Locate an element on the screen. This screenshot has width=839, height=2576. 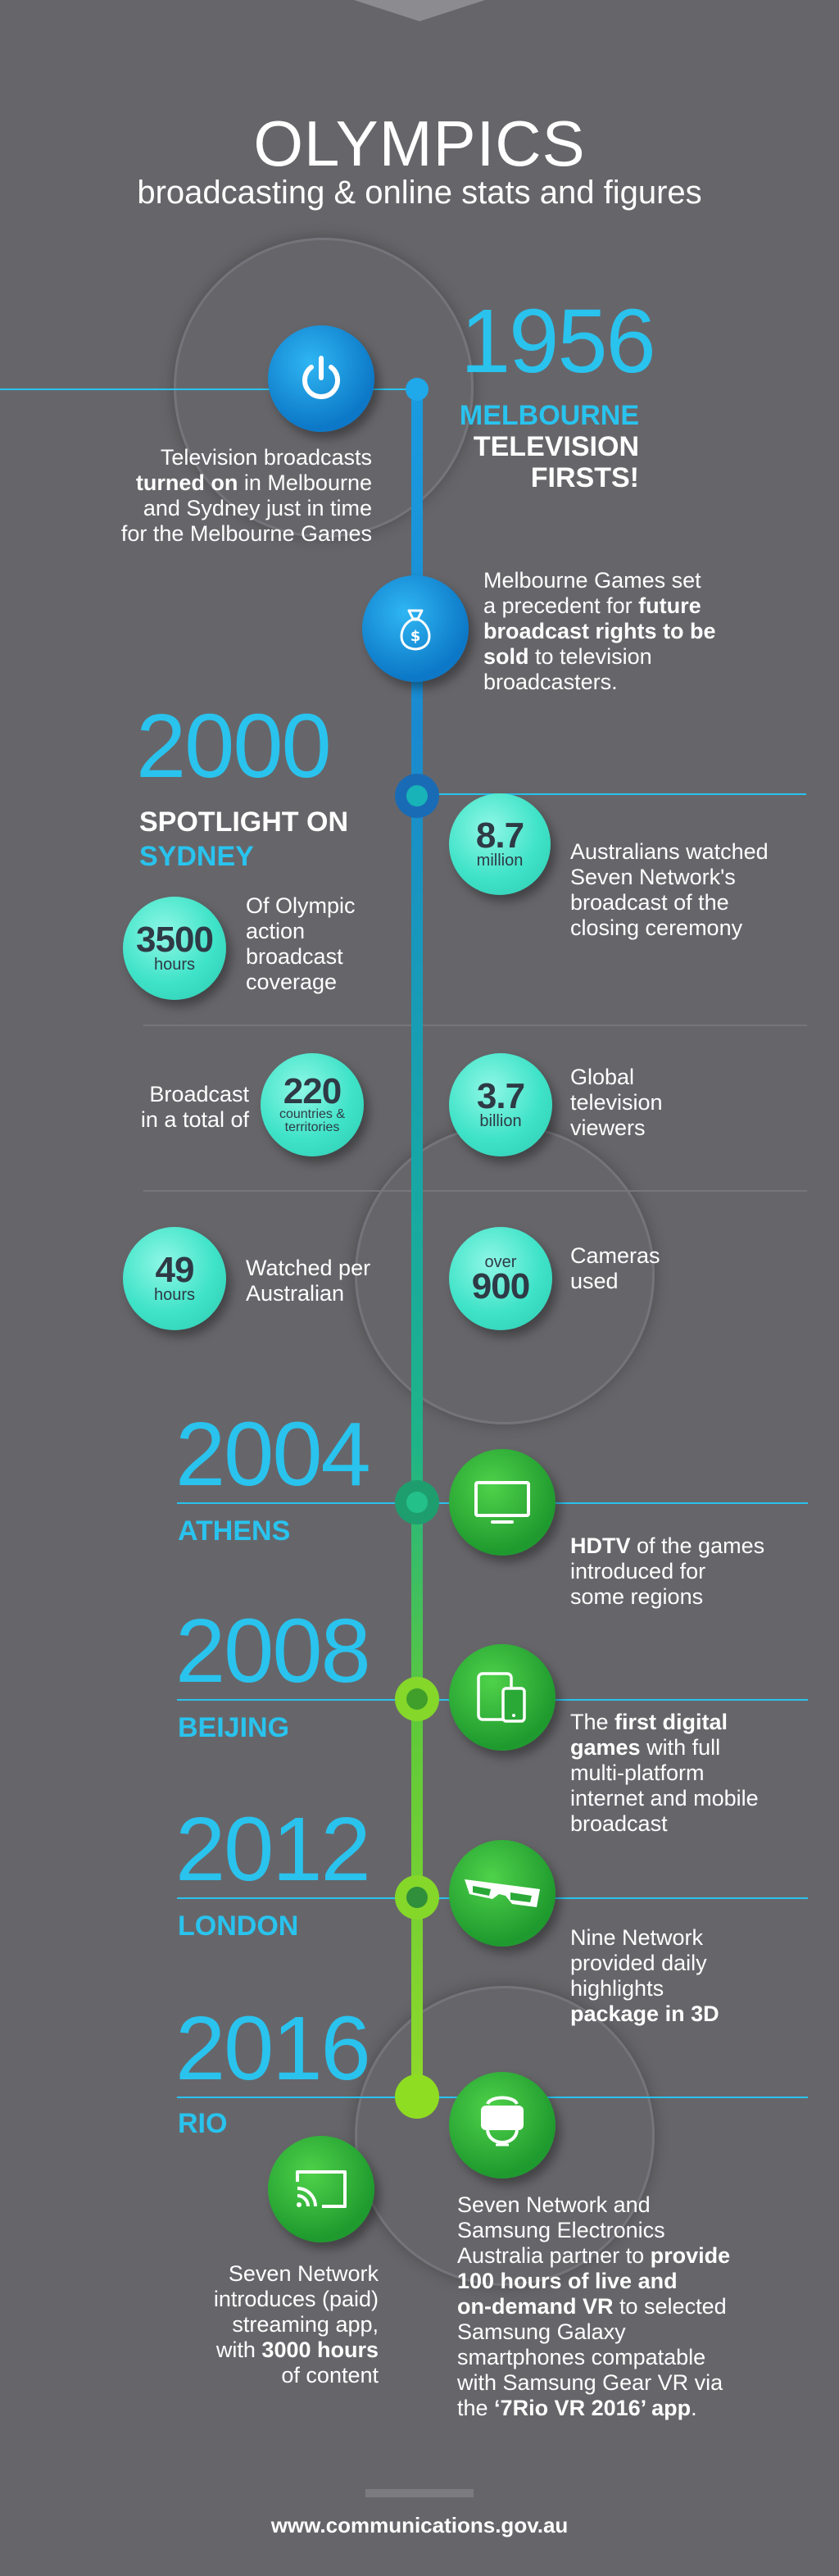
tv-icon is located at coordinates (502, 1502).